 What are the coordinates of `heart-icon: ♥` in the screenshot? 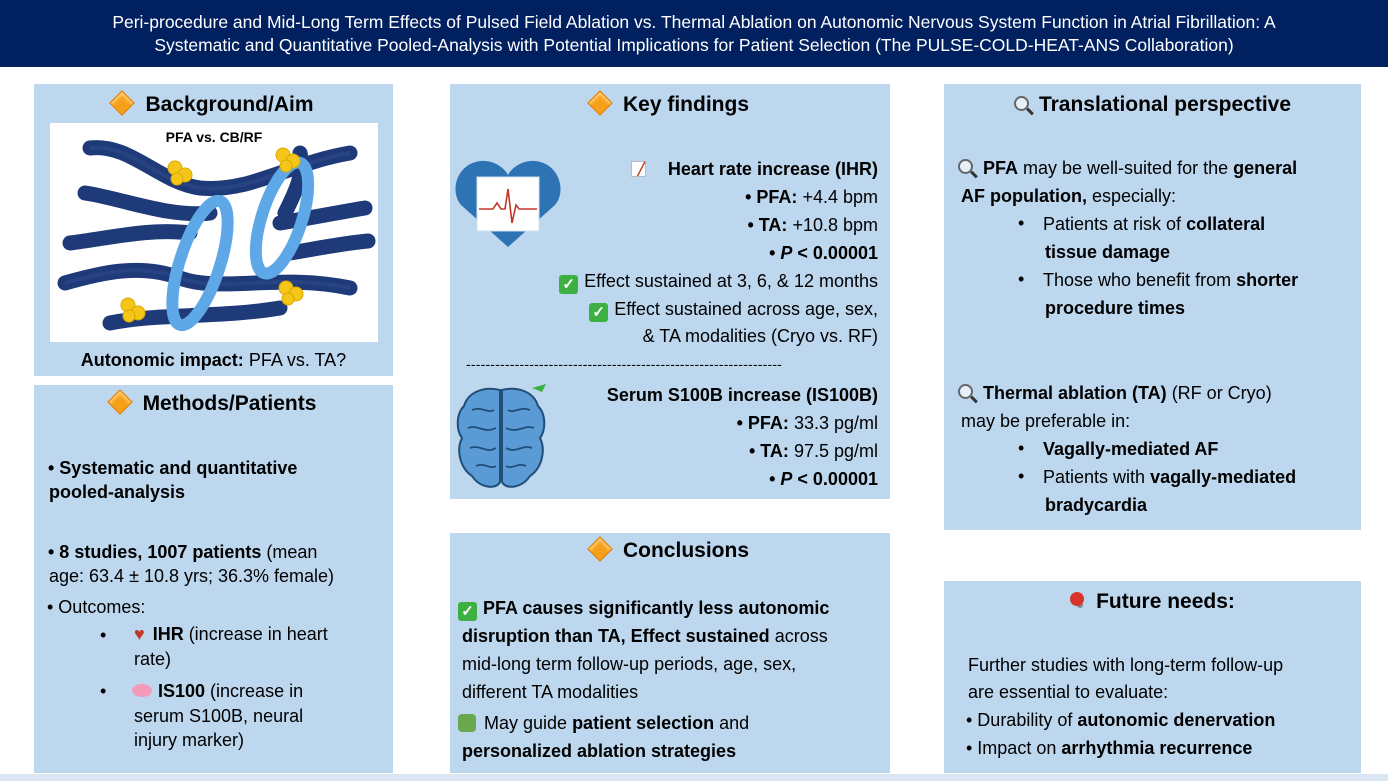 It's located at (139, 634).